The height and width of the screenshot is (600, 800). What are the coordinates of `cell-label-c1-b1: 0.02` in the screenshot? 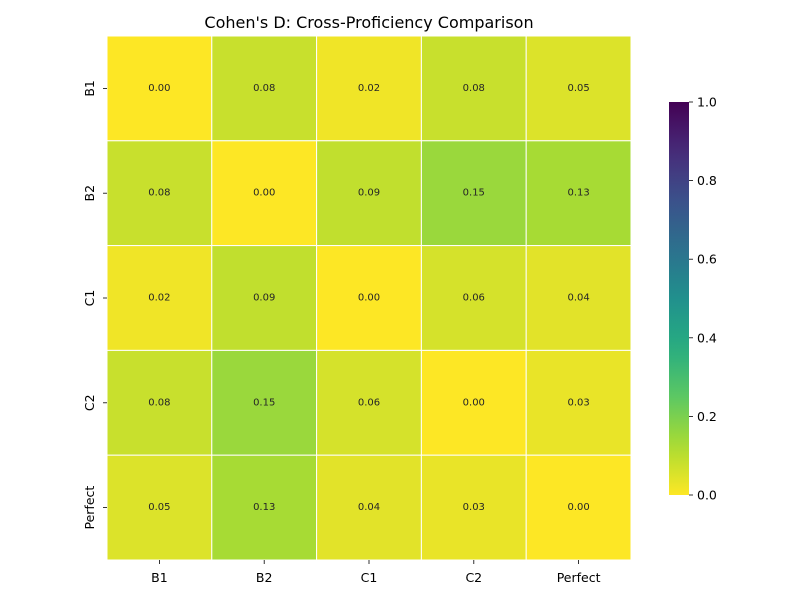 It's located at (159, 298).